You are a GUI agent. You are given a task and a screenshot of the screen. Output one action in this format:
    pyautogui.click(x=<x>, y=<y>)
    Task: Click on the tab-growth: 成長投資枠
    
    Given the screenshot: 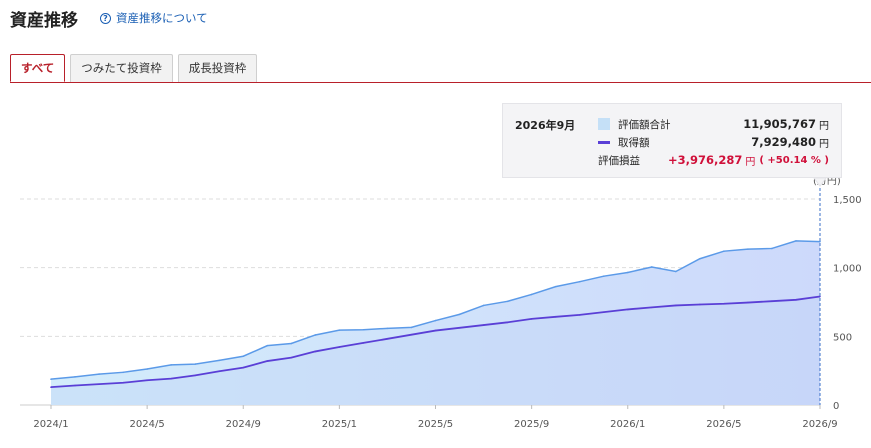 What is the action you would take?
    pyautogui.click(x=217, y=68)
    